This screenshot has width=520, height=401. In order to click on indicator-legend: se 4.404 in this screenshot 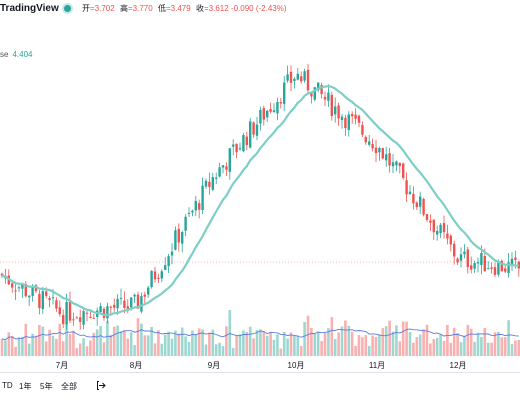, I will do `click(16, 54)`.